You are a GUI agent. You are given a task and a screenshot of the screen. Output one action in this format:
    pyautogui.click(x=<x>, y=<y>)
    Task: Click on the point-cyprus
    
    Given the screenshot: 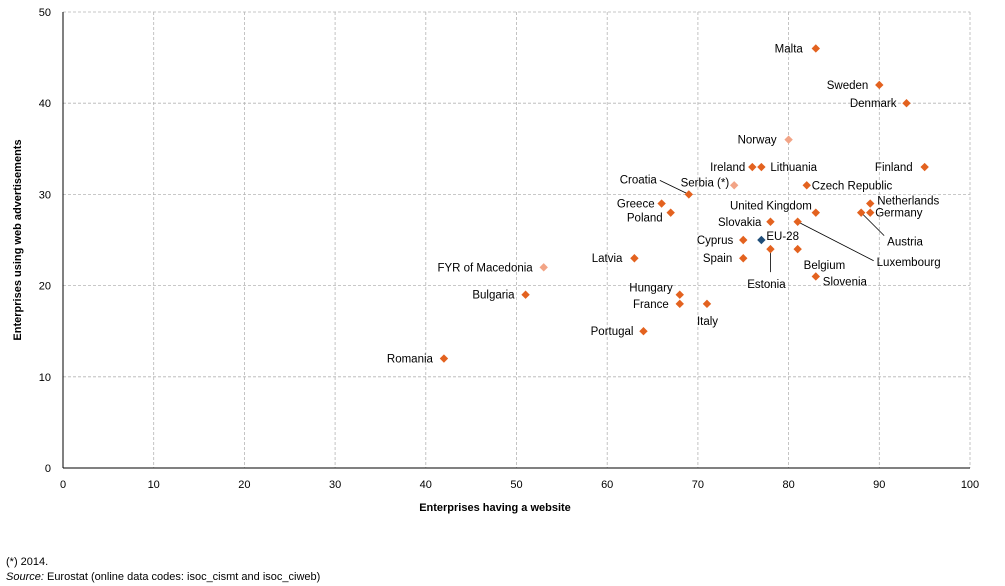 What is the action you would take?
    pyautogui.click(x=743, y=240)
    